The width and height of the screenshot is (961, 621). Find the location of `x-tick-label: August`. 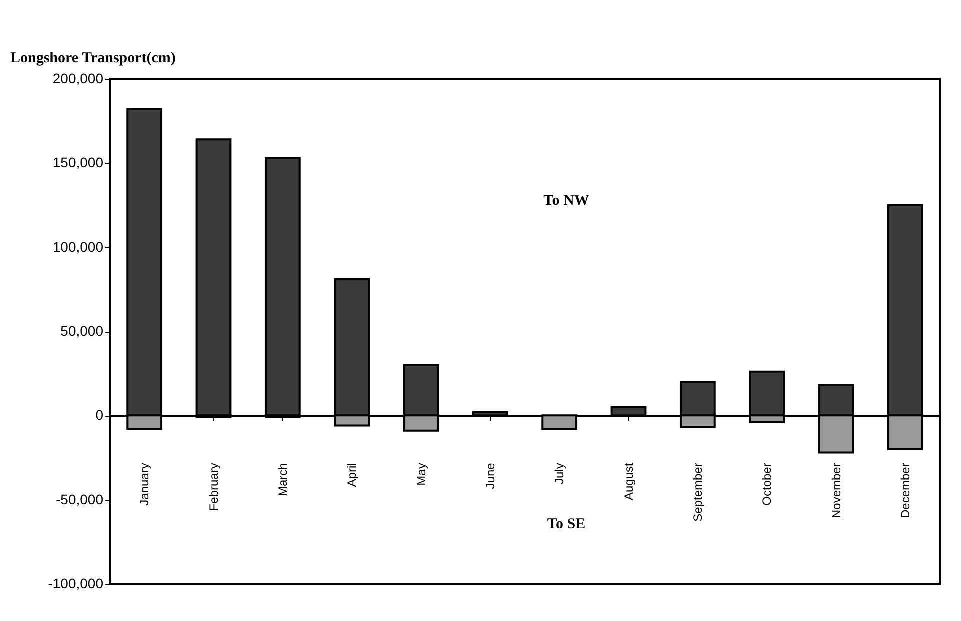

x-tick-label: August is located at coordinates (629, 481).